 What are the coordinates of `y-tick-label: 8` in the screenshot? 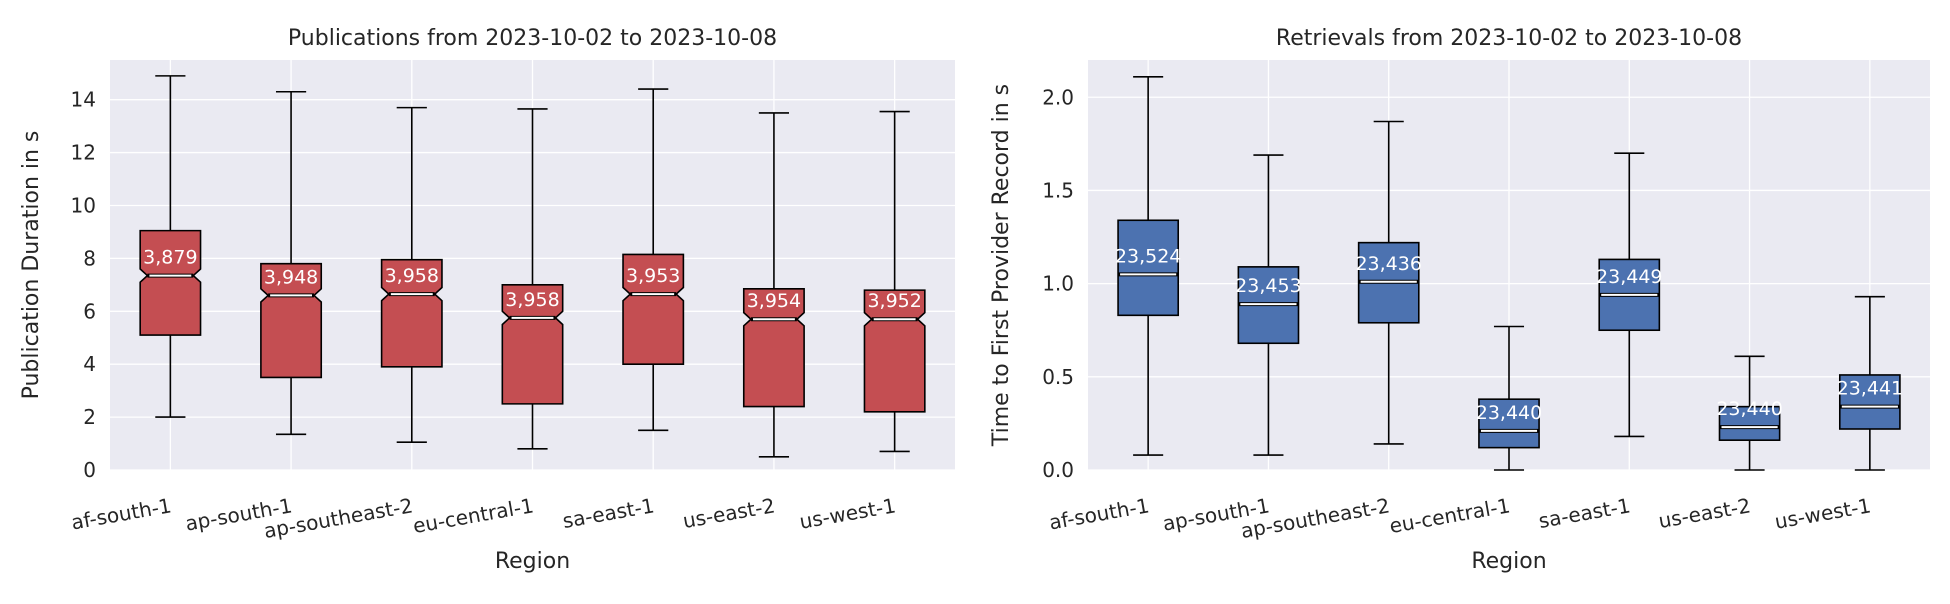 It's located at (89, 258).